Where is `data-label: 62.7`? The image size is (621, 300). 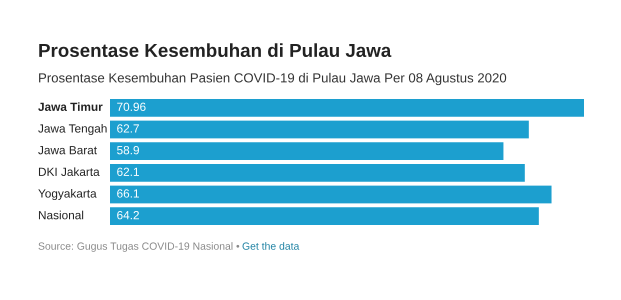 data-label: 62.7 is located at coordinates (128, 128).